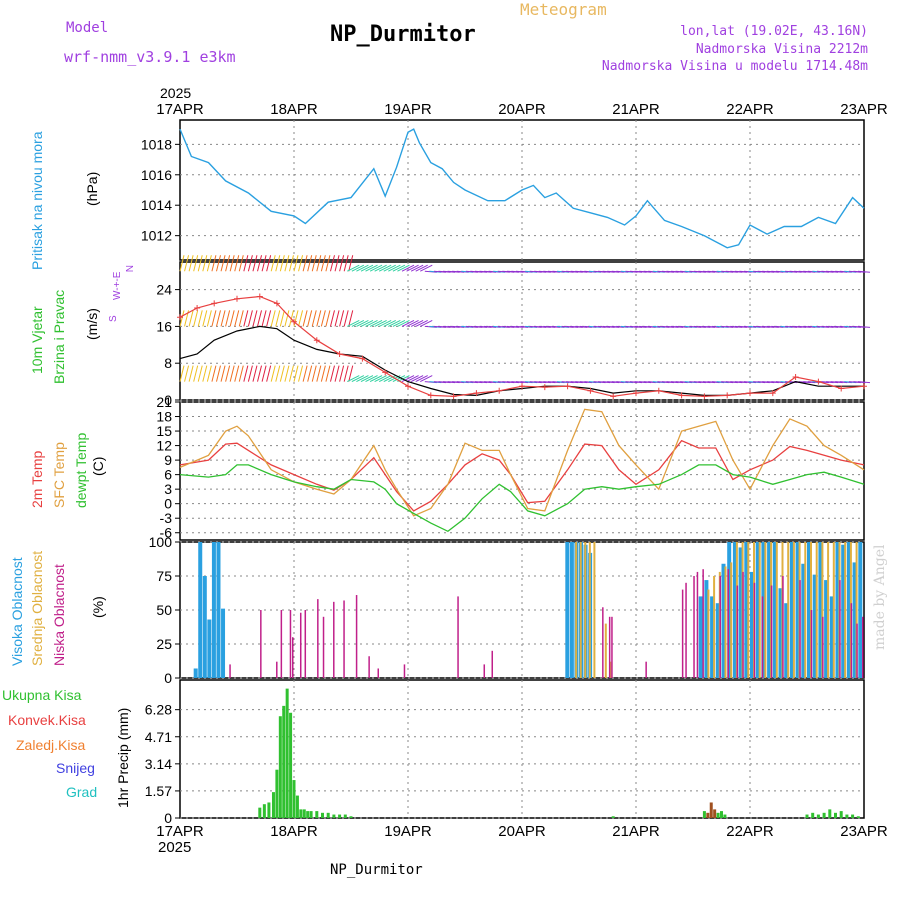 This screenshot has width=900, height=900. What do you see at coordinates (168, 363) in the screenshot?
I see `wind-ytick-label: 8` at bounding box center [168, 363].